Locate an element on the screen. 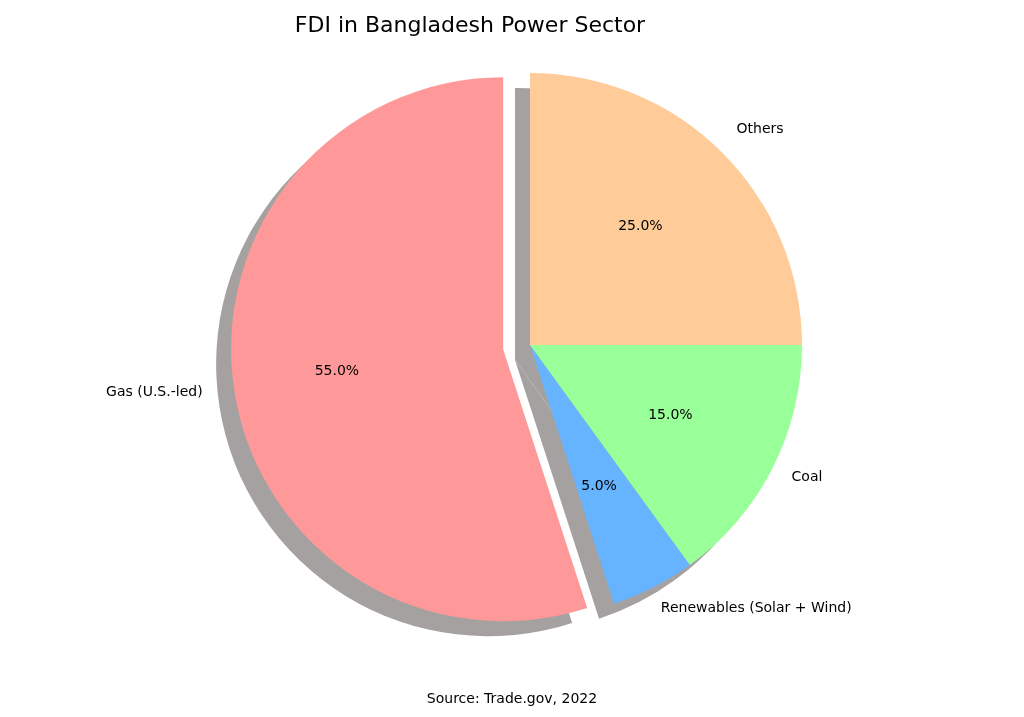 The width and height of the screenshot is (1024, 717). slice-label: Others is located at coordinates (760, 128).